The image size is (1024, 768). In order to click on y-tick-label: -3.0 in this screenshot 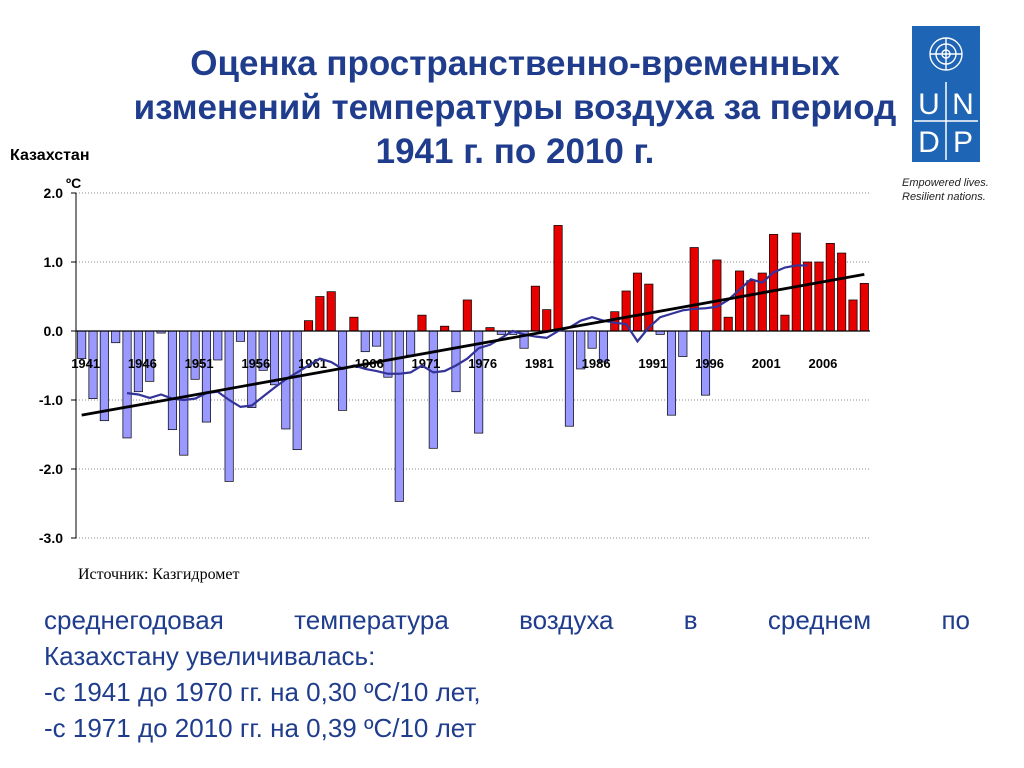, I will do `click(51, 538)`.